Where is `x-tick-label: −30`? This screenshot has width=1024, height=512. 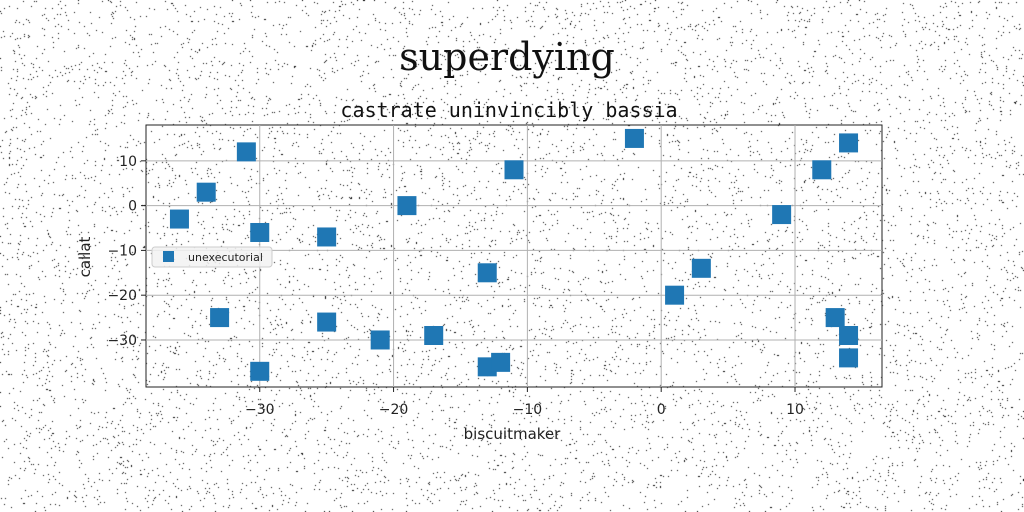
x-tick-label: −30 is located at coordinates (260, 410).